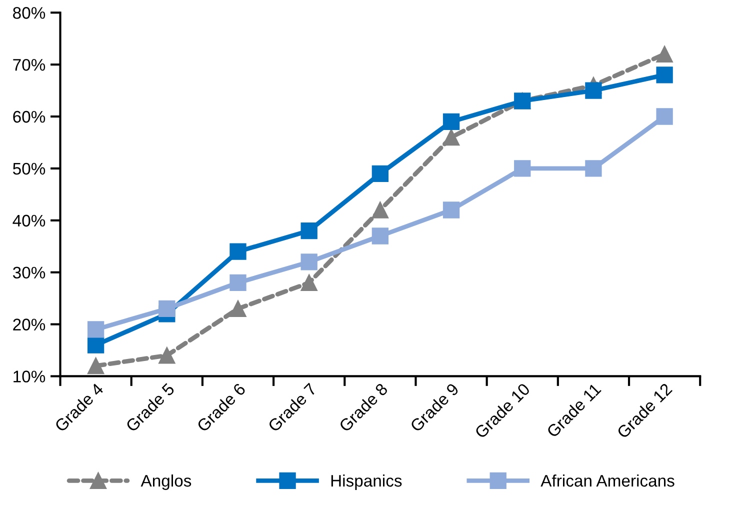 The width and height of the screenshot is (744, 505). I want to click on y-tick-label: 40%, so click(29, 220).